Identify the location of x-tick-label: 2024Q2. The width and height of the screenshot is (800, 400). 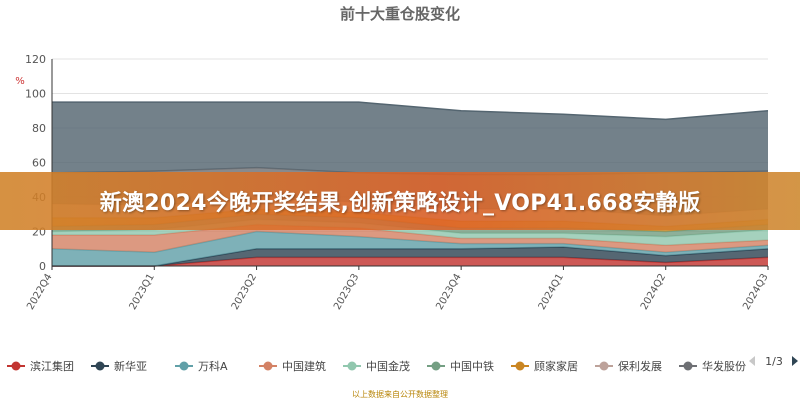
(653, 292).